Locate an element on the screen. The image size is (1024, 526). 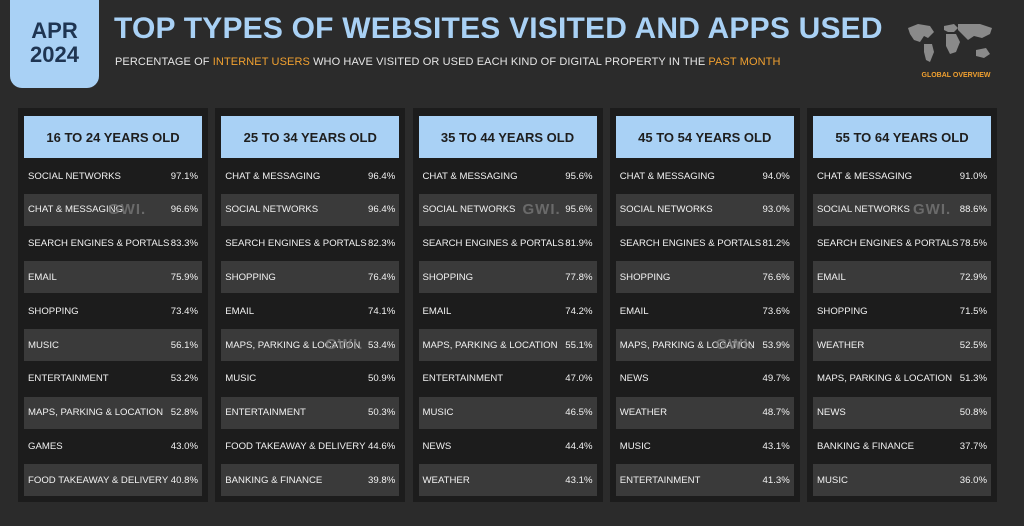
table-row: MAPS, PARKING & LOCATION 53.9% is located at coordinates (704, 345).